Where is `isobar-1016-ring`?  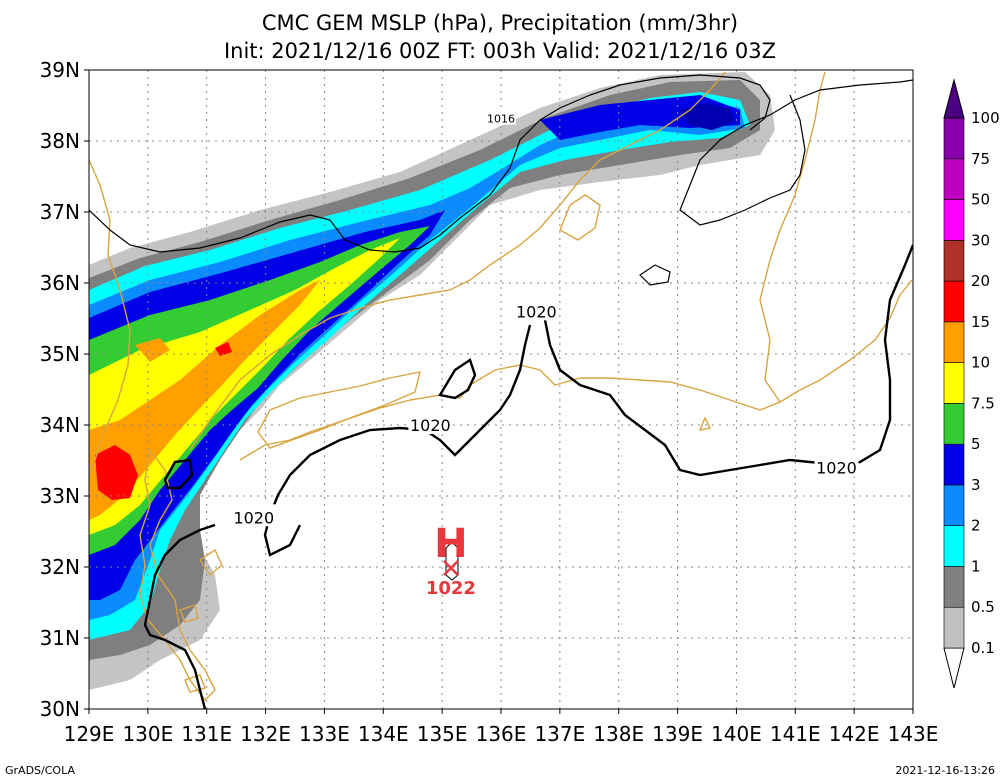
isobar-1016-ring is located at coordinates (655, 275).